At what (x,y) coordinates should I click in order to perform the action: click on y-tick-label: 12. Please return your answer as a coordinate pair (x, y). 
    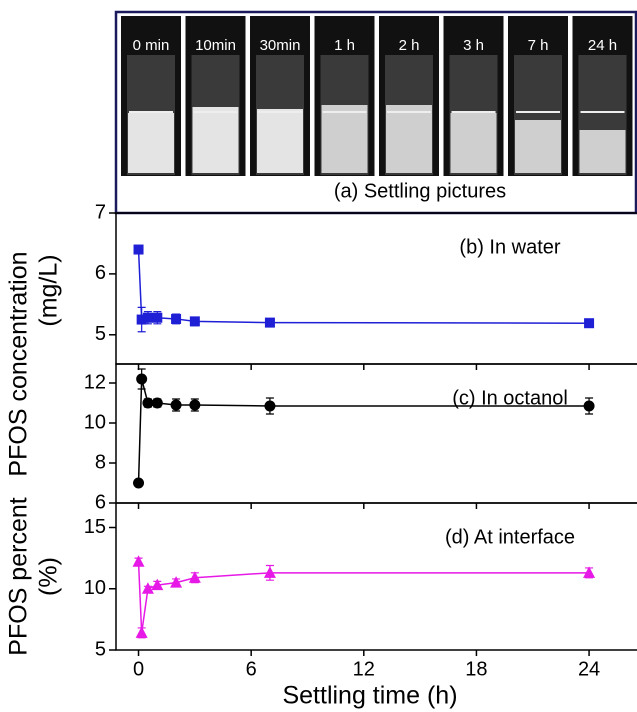
    Looking at the image, I should click on (95, 382).